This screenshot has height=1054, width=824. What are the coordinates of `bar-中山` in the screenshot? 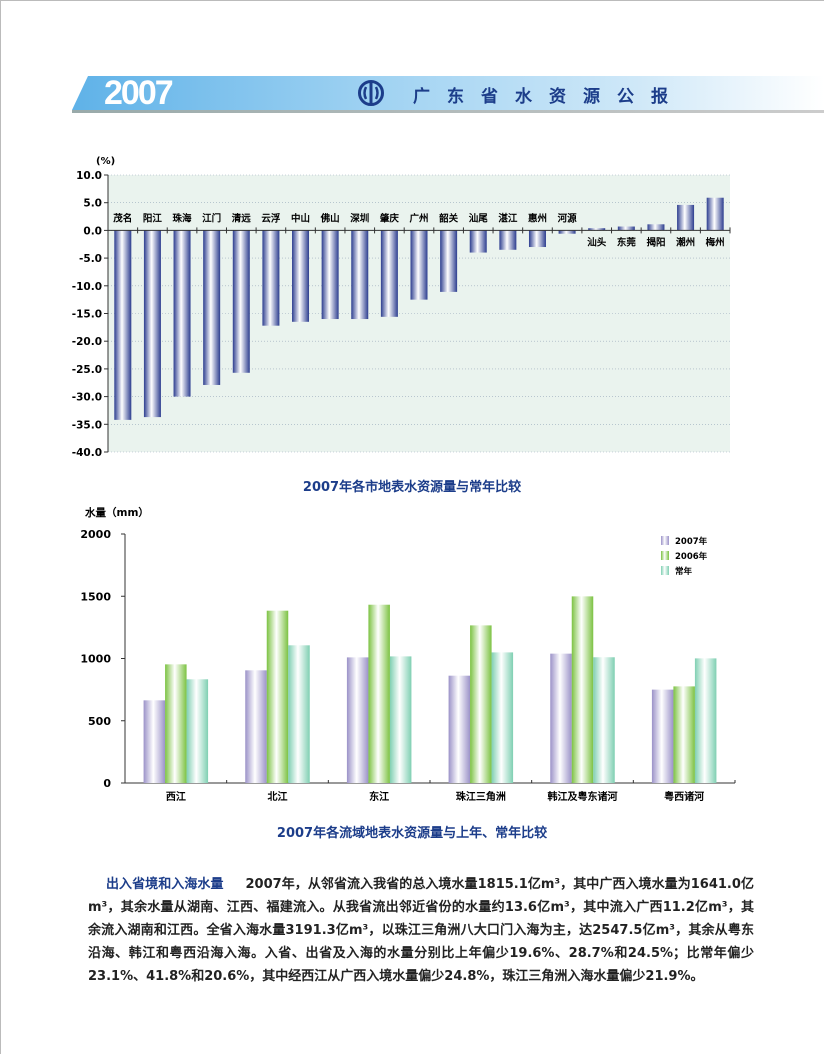 It's located at (301, 276).